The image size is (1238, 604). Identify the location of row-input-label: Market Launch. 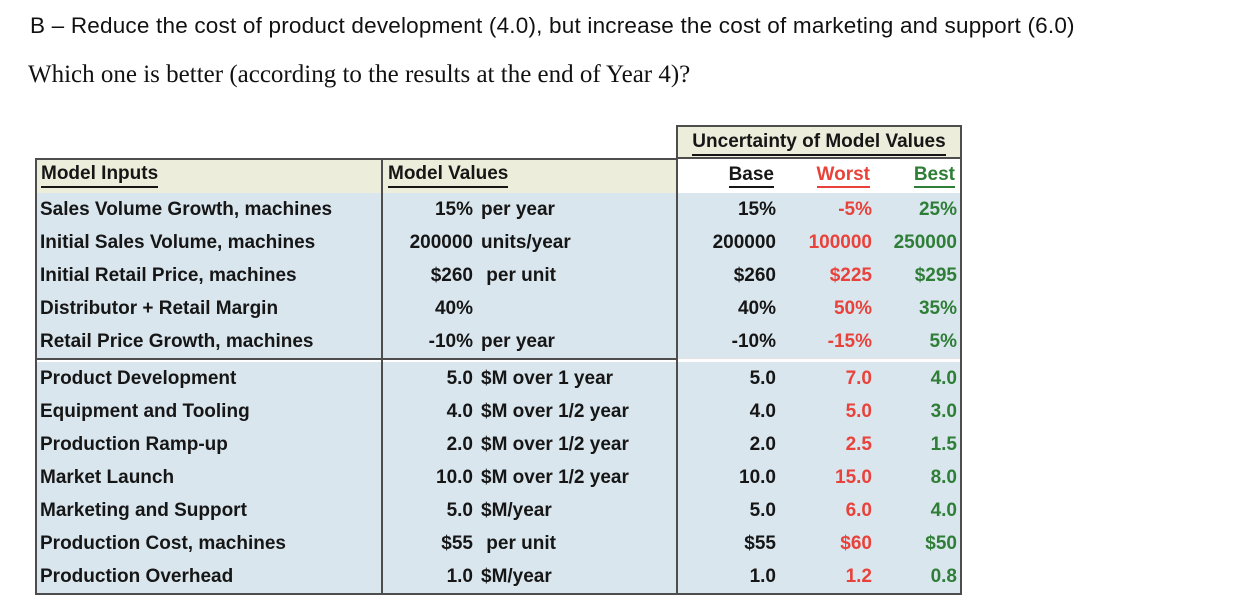
(107, 477).